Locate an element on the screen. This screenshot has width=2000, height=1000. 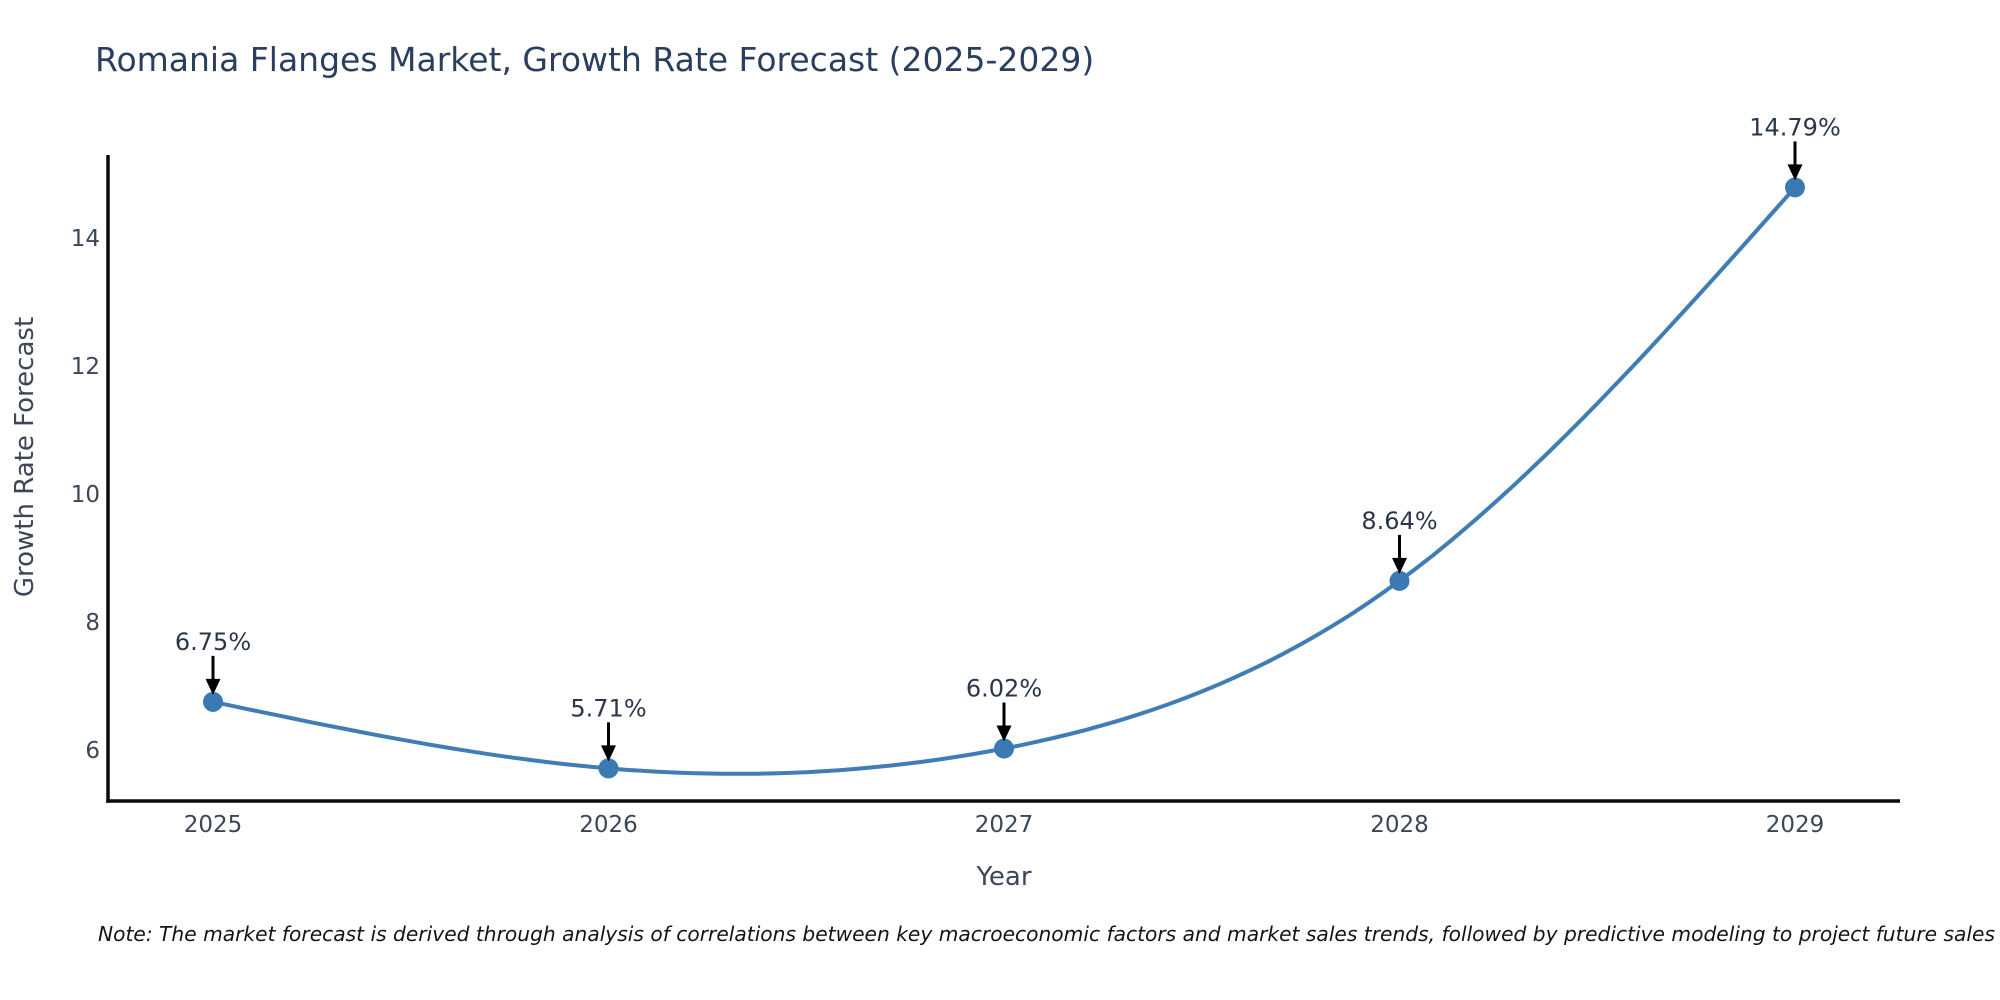
x-tick-label: 2027 is located at coordinates (1004, 825).